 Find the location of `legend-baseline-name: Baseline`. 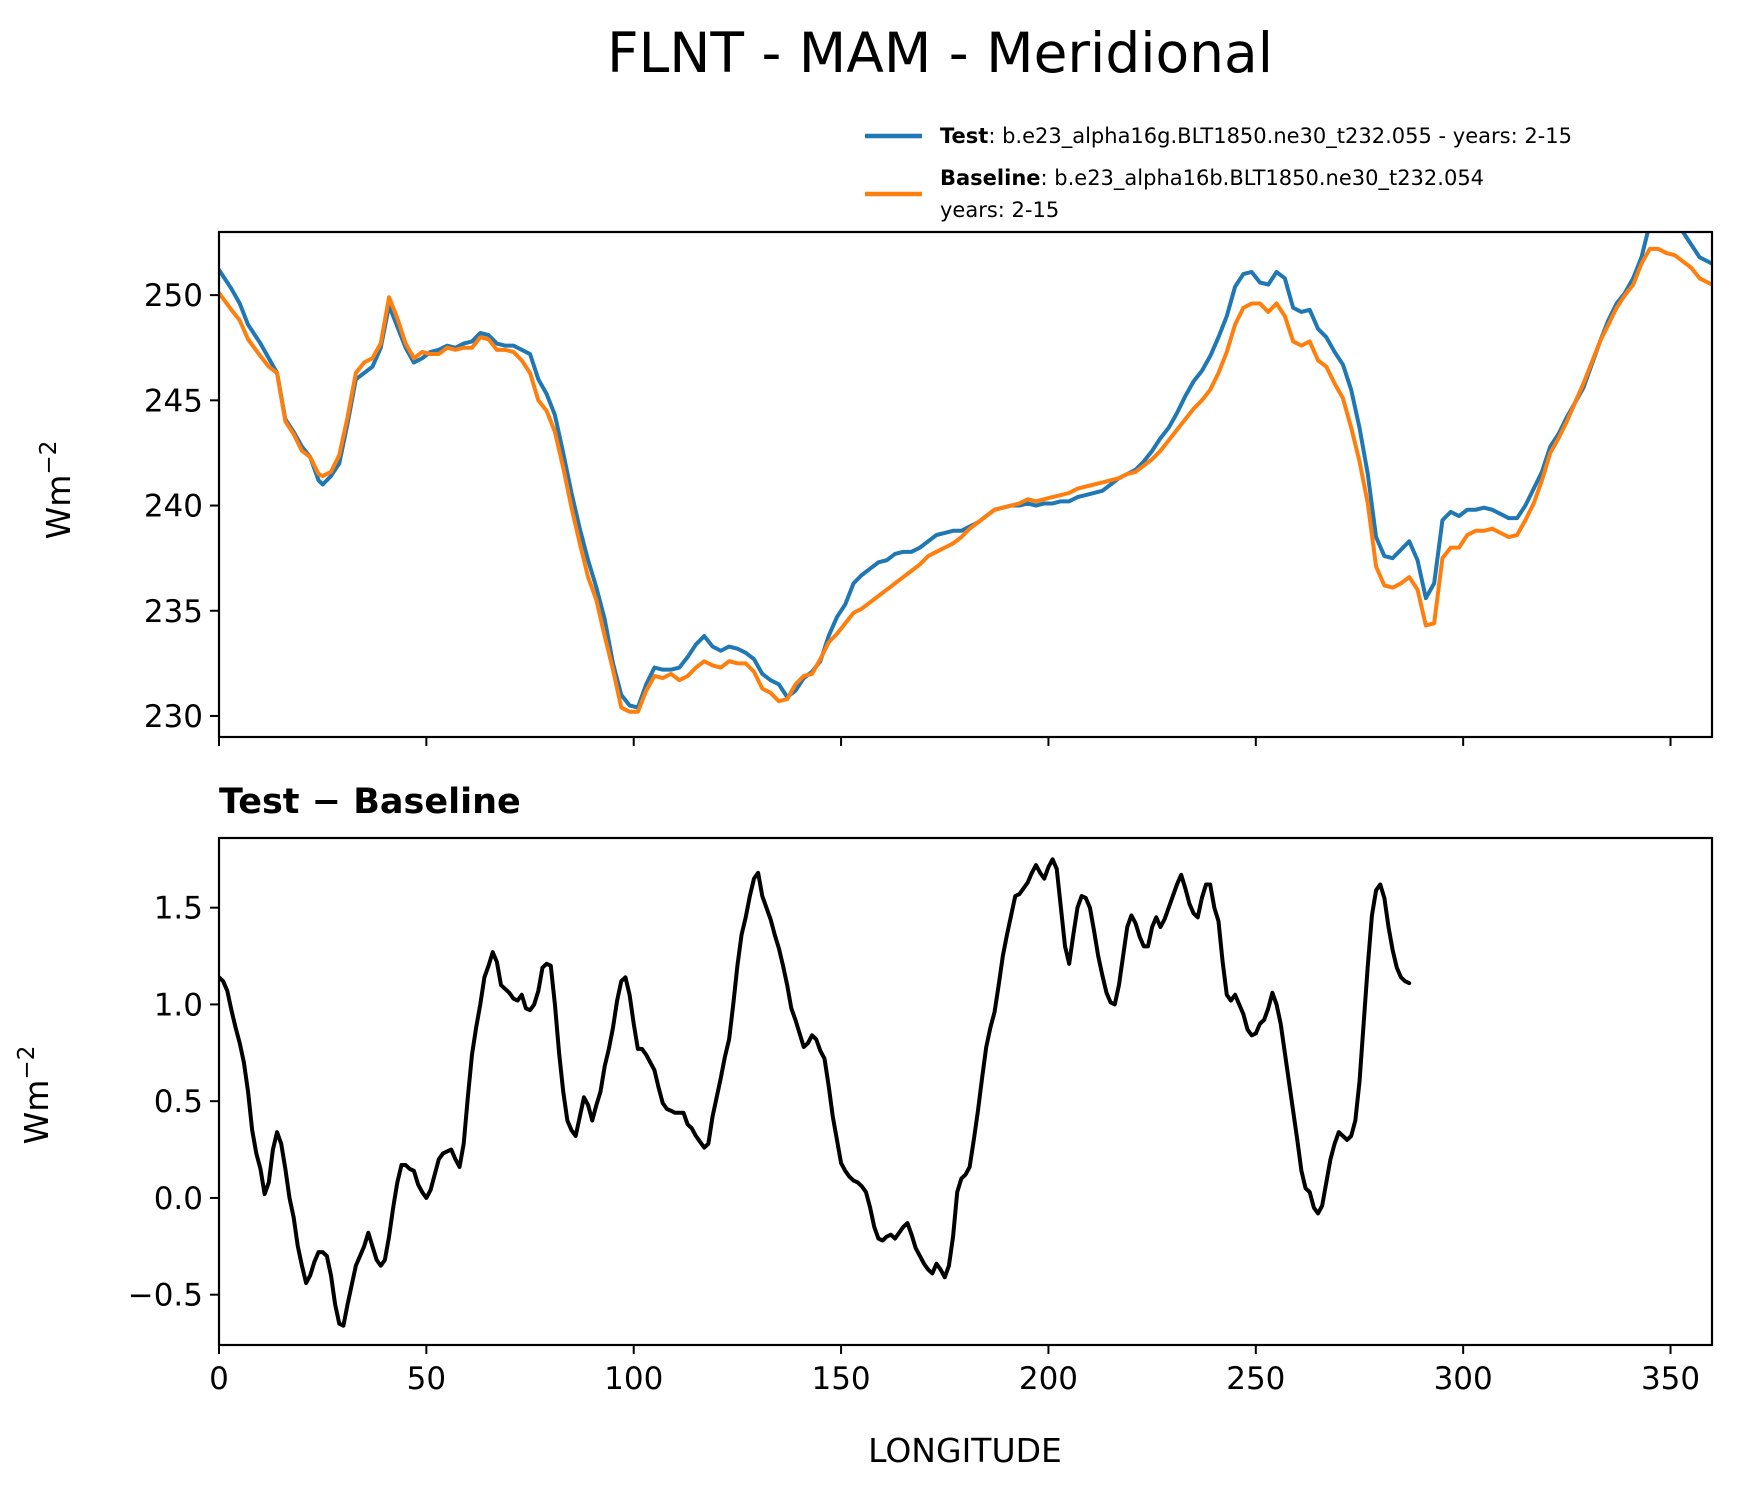

legend-baseline-name: Baseline is located at coordinates (990, 178).